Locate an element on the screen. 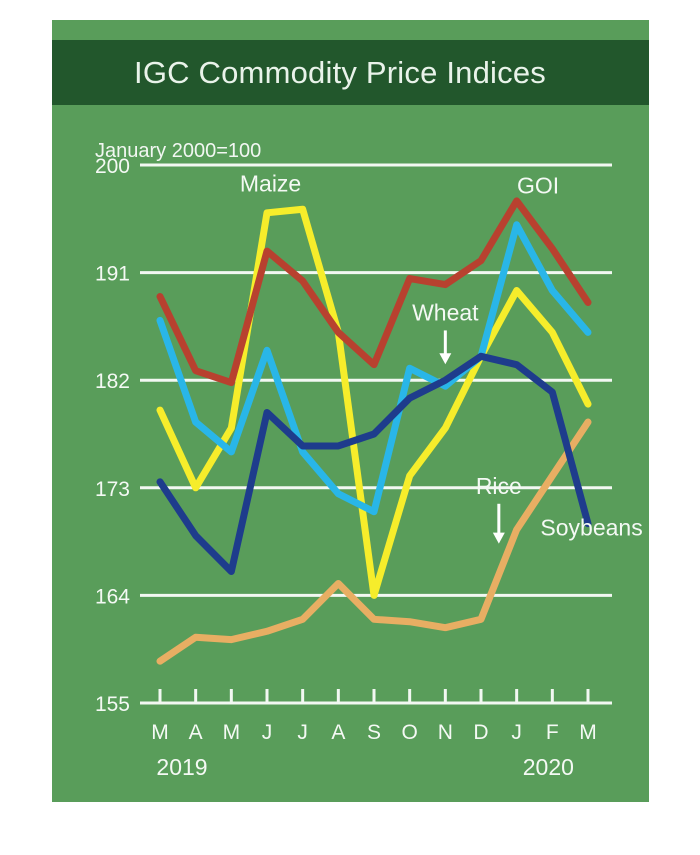 This screenshot has height=855, width=700. year-label: 2020 is located at coordinates (548, 767).